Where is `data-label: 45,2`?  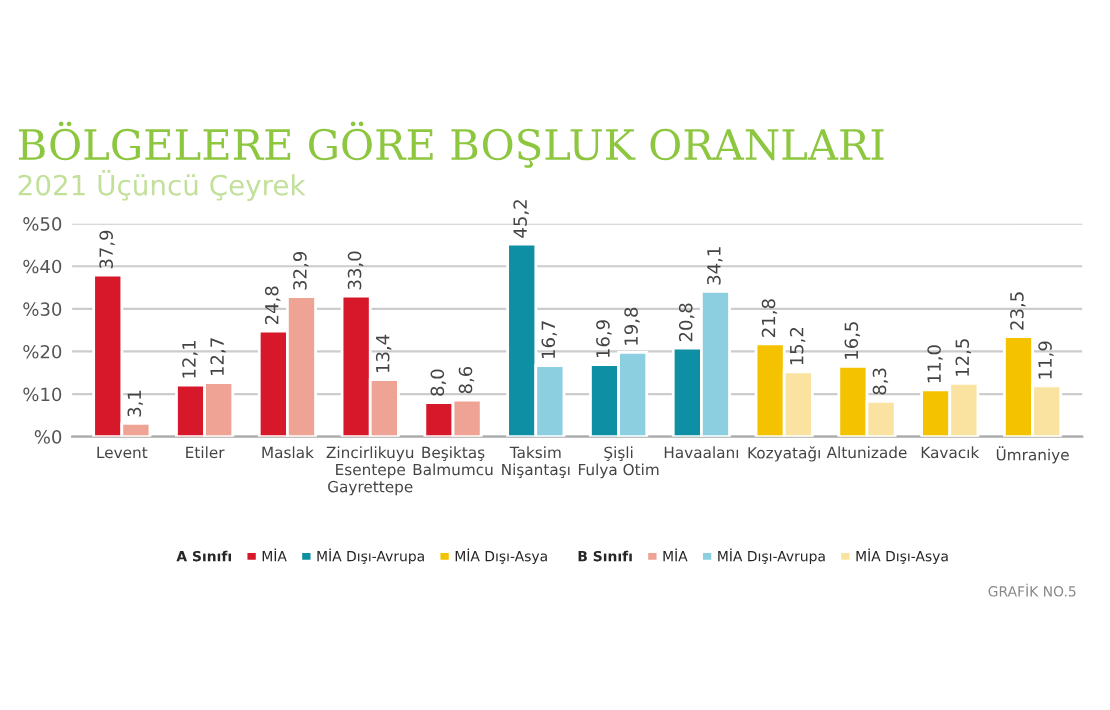
data-label: 45,2 is located at coordinates (521, 219).